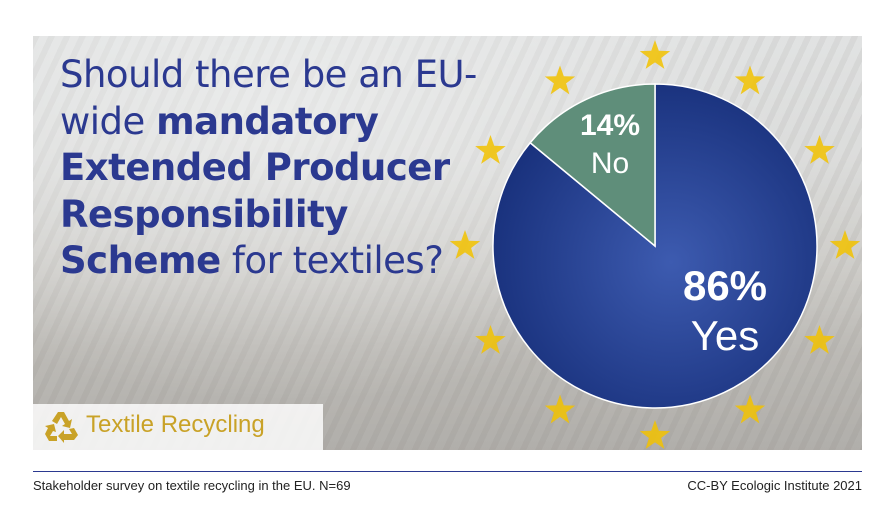  I want to click on topic-badge-label: Textile Recycling, so click(175, 424).